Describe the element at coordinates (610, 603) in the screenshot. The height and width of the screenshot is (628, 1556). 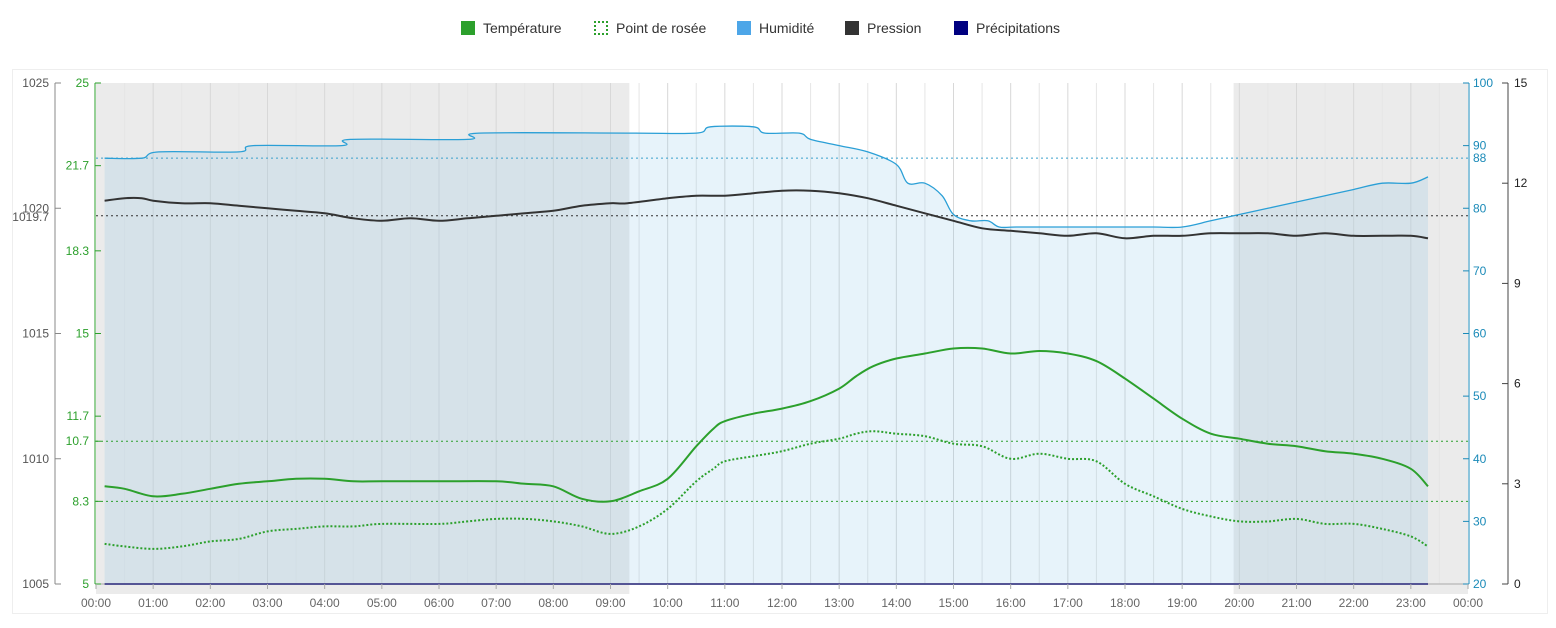
I see `x-tick-label: 09:00` at that location.